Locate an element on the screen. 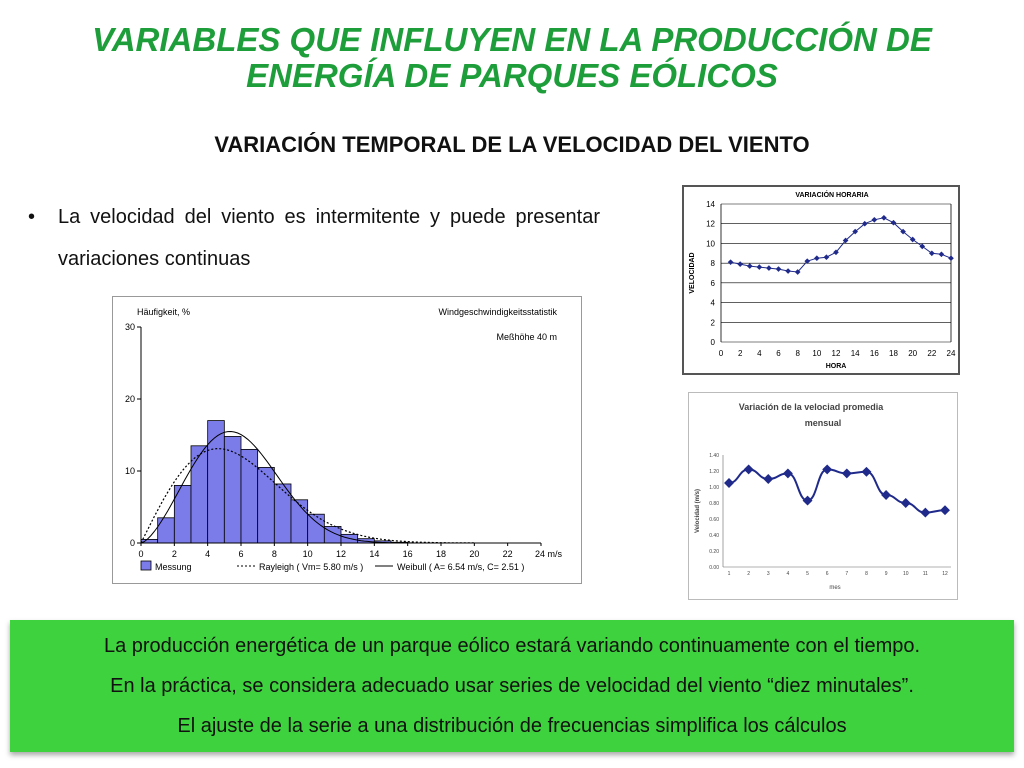 The width and height of the screenshot is (1024, 768). monthly-xtick-label: 6 is located at coordinates (827, 574).